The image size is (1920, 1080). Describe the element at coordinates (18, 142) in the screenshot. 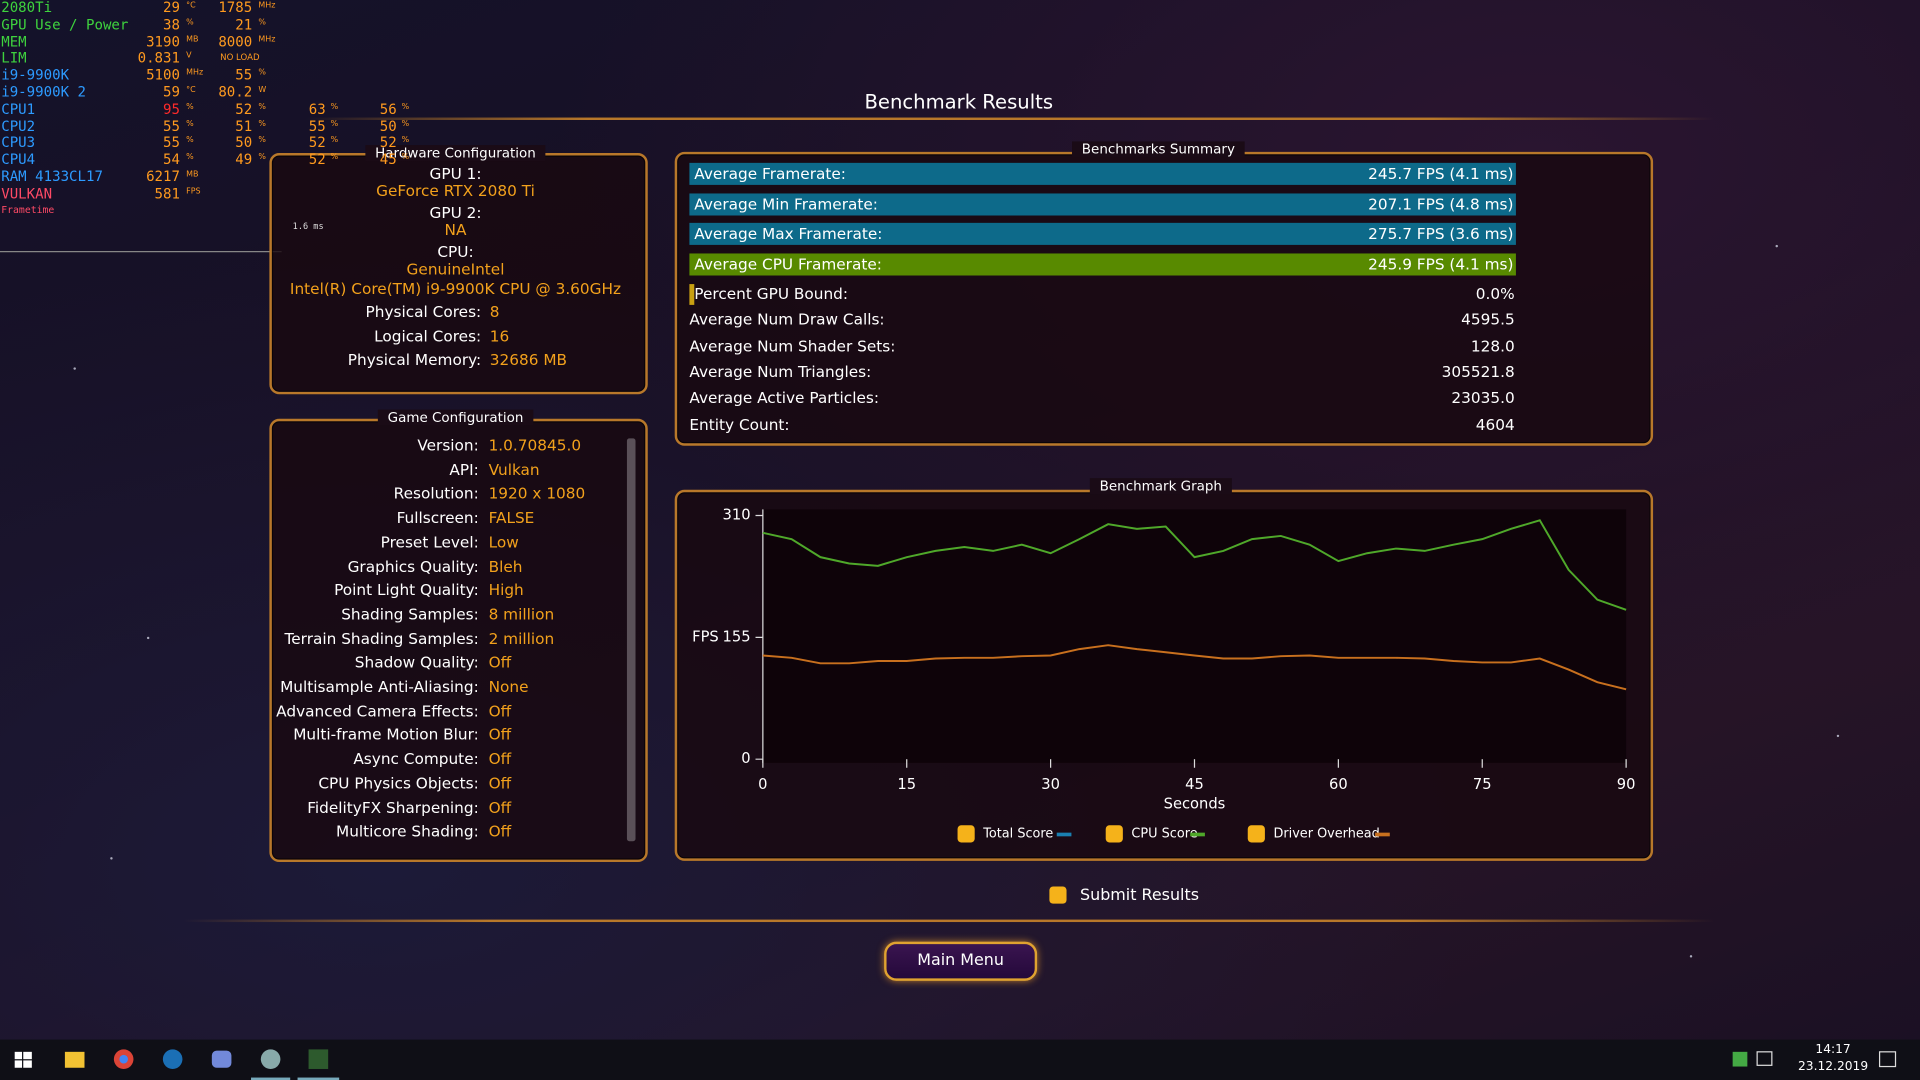

I see `osd-label: CPU3` at that location.